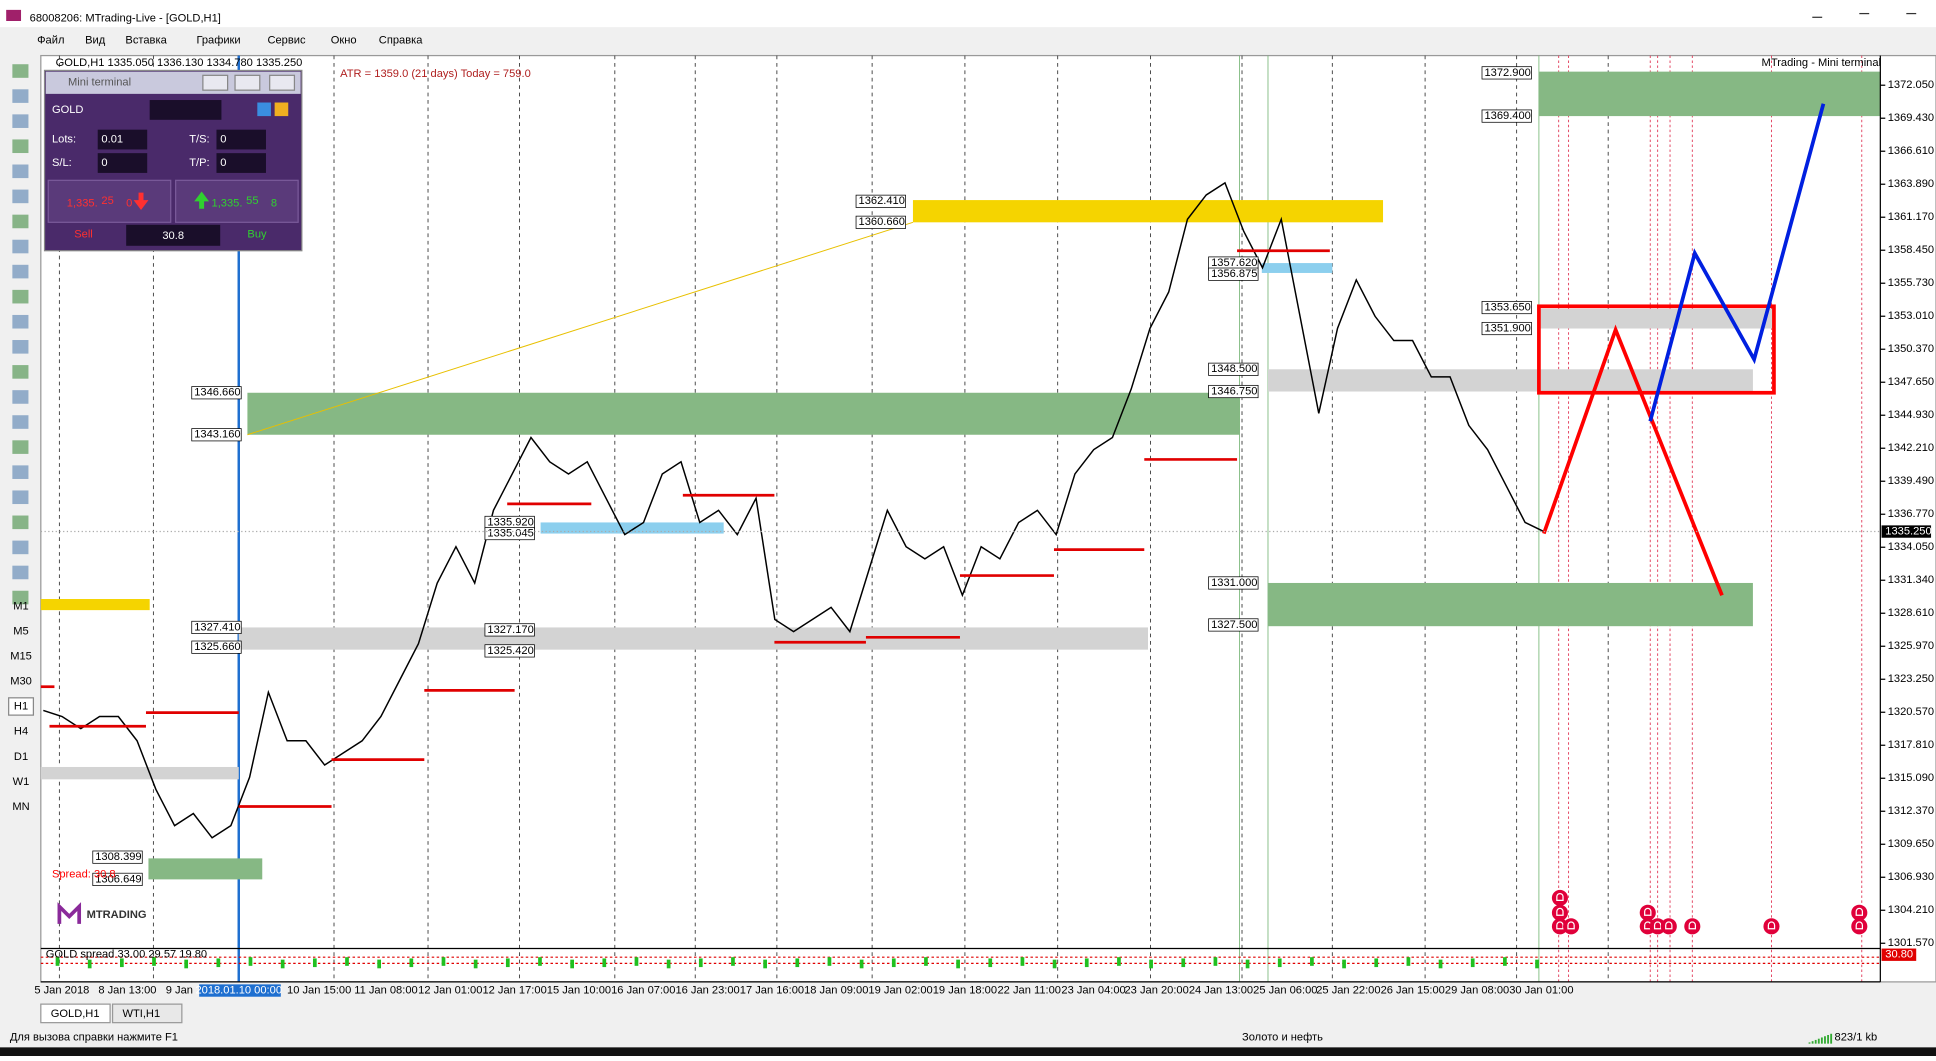 The width and height of the screenshot is (1936, 1061). I want to click on menu-item: Вид, so click(95, 41).